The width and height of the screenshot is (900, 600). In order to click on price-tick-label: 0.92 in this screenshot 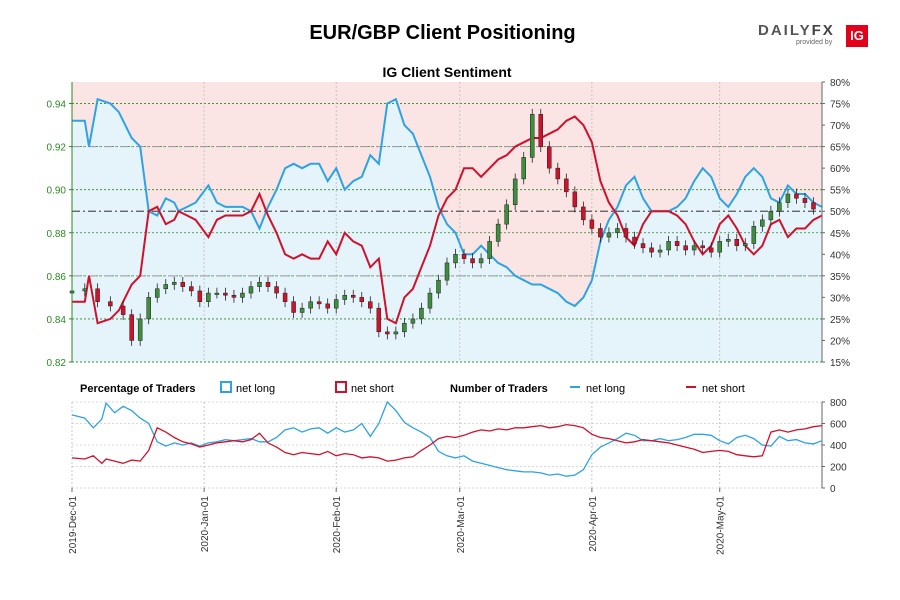, I will do `click(57, 148)`.